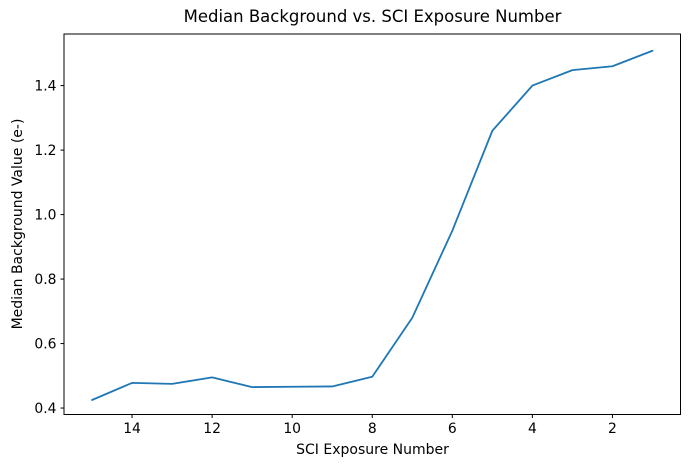 This screenshot has height=470, width=691. I want to click on x-tick-label: 12, so click(212, 429).